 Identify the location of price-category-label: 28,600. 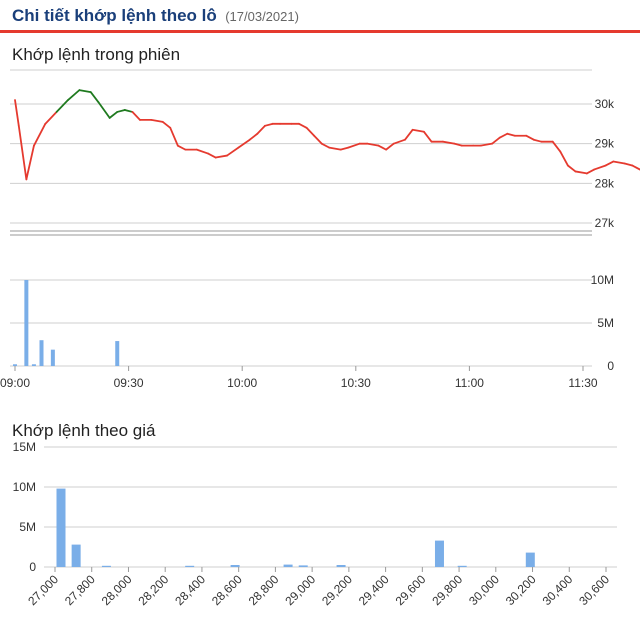
(227, 590).